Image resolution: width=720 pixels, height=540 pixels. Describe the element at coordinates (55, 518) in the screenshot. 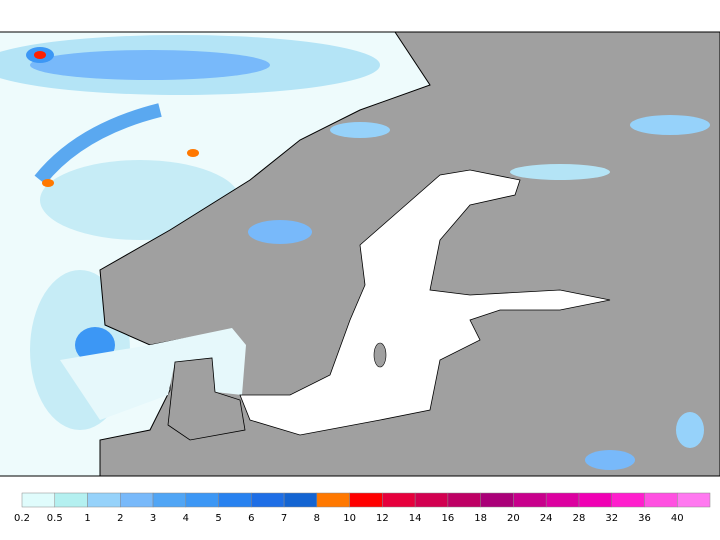

I see `colorbar-label: 0.5` at that location.